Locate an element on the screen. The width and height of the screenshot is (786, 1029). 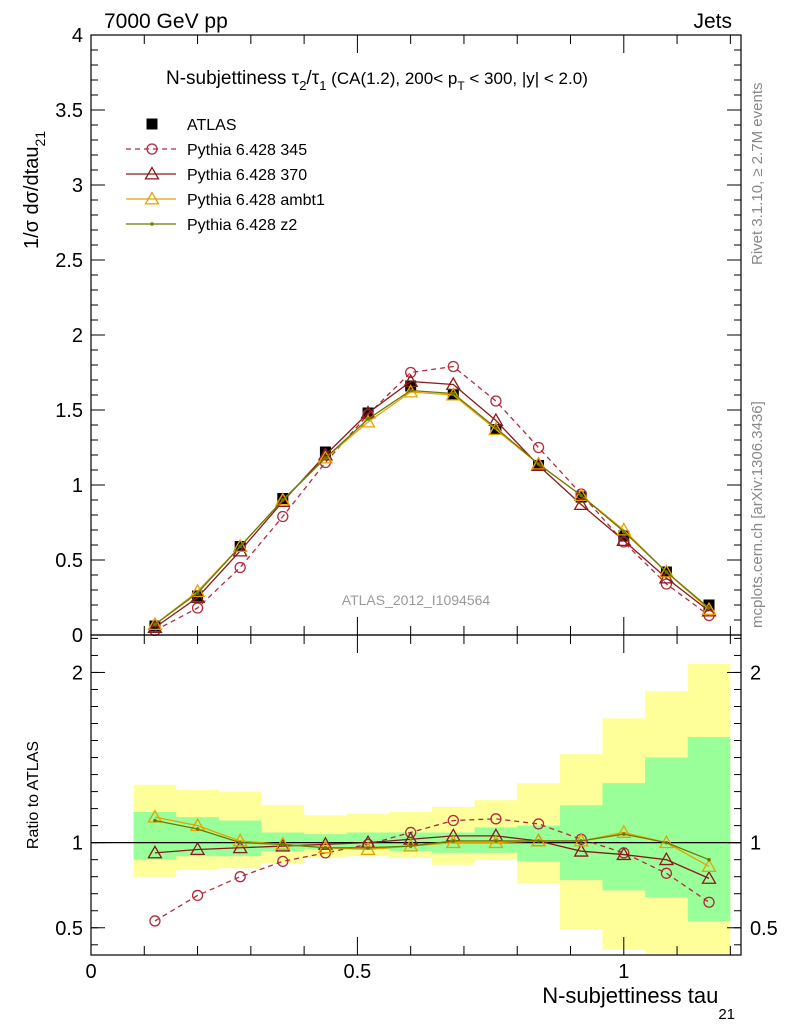
rivet-label: Rivet 3.1.10, ≥ 2.7M events is located at coordinates (757, 174).